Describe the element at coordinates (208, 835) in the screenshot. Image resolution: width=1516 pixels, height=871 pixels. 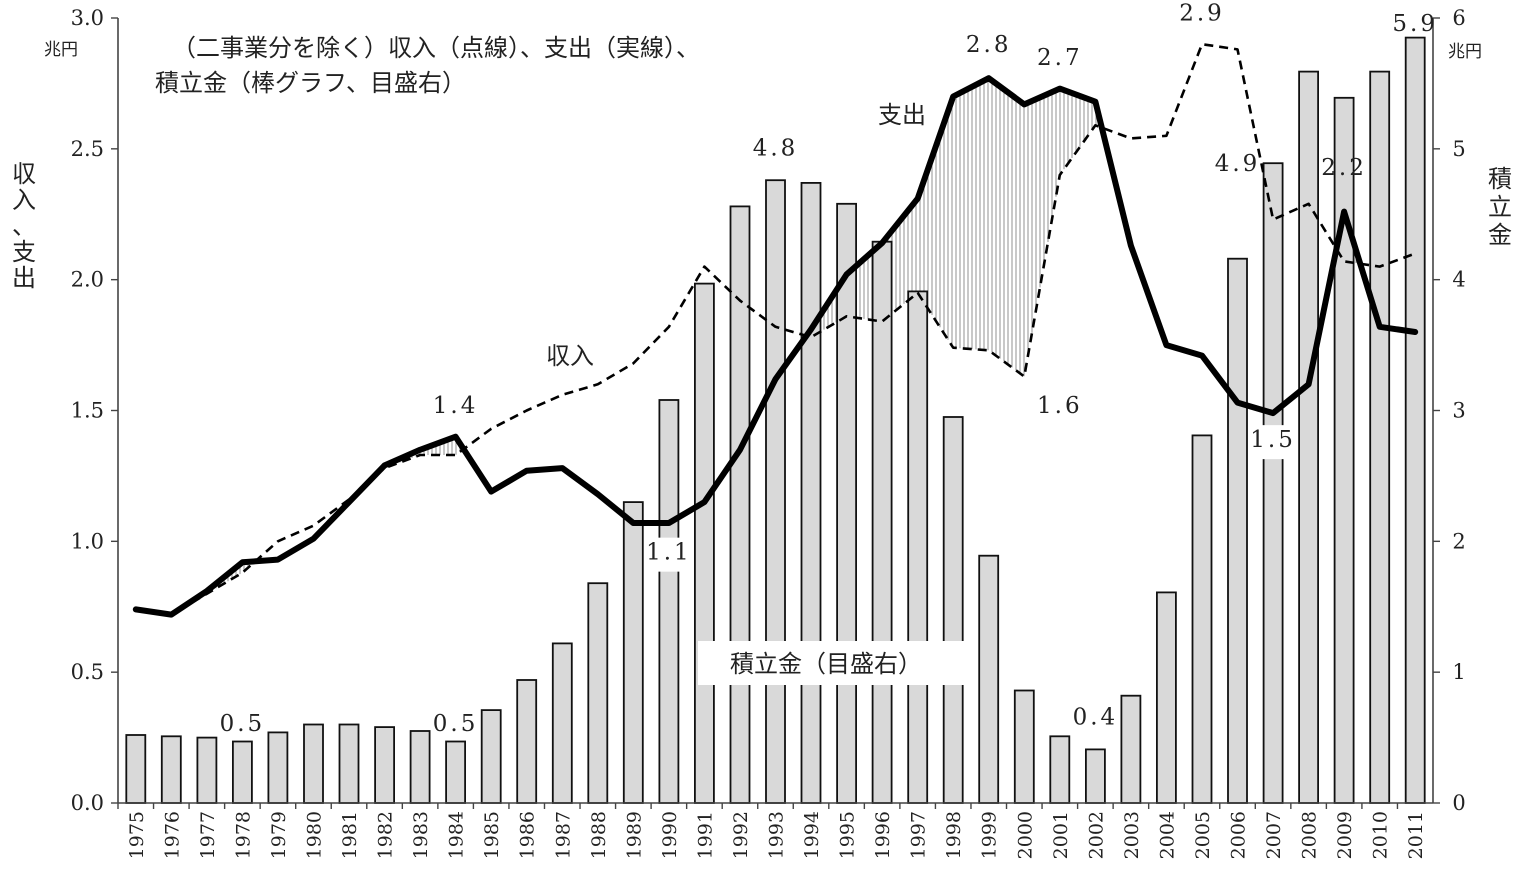
I see `x-tick-label: 1977` at that location.